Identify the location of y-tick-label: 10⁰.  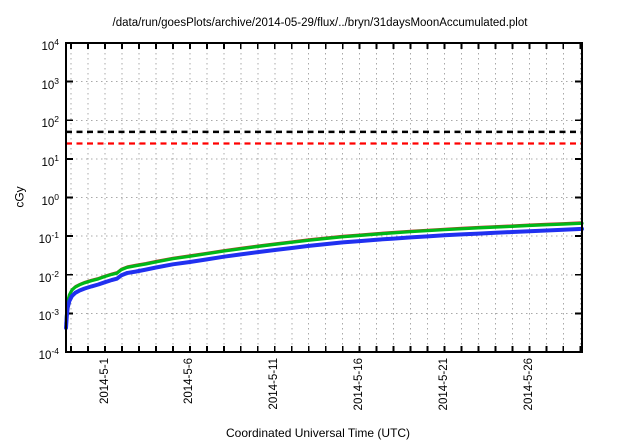
(50, 199).